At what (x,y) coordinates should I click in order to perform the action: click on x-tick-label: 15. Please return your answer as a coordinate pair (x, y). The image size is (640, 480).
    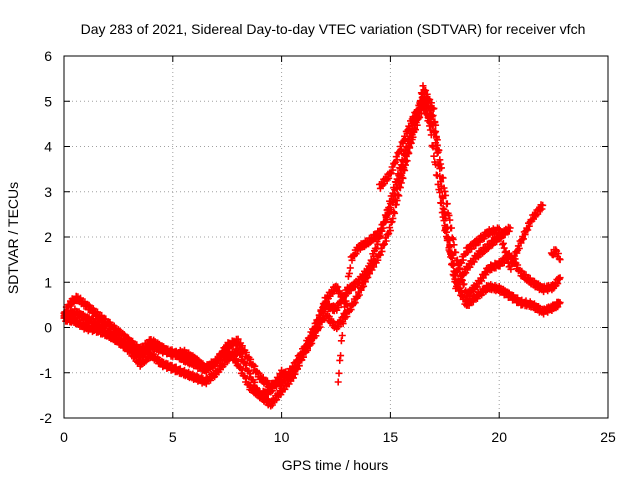
    Looking at the image, I should click on (391, 437).